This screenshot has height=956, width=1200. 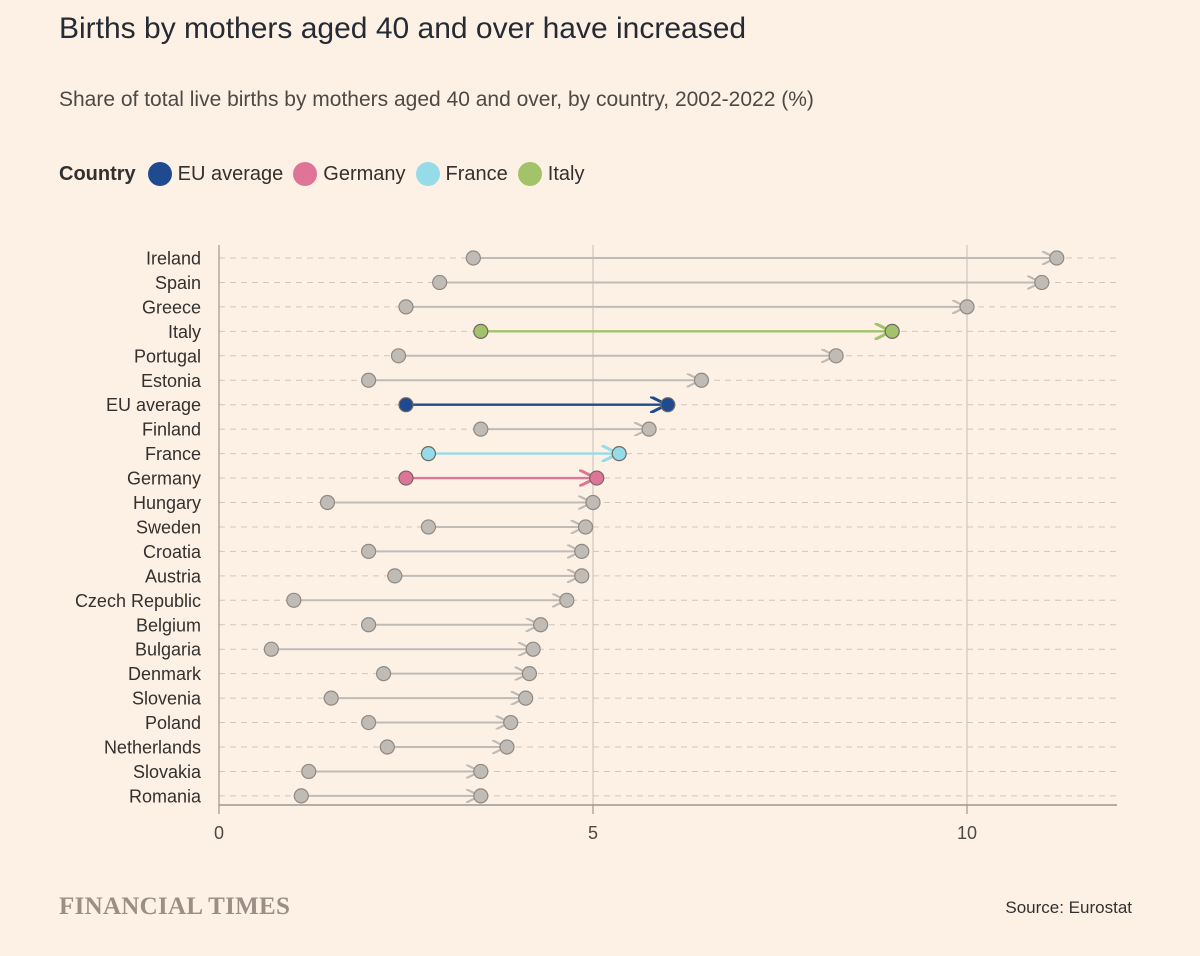 I want to click on point-2002-sweden, so click(x=428, y=527).